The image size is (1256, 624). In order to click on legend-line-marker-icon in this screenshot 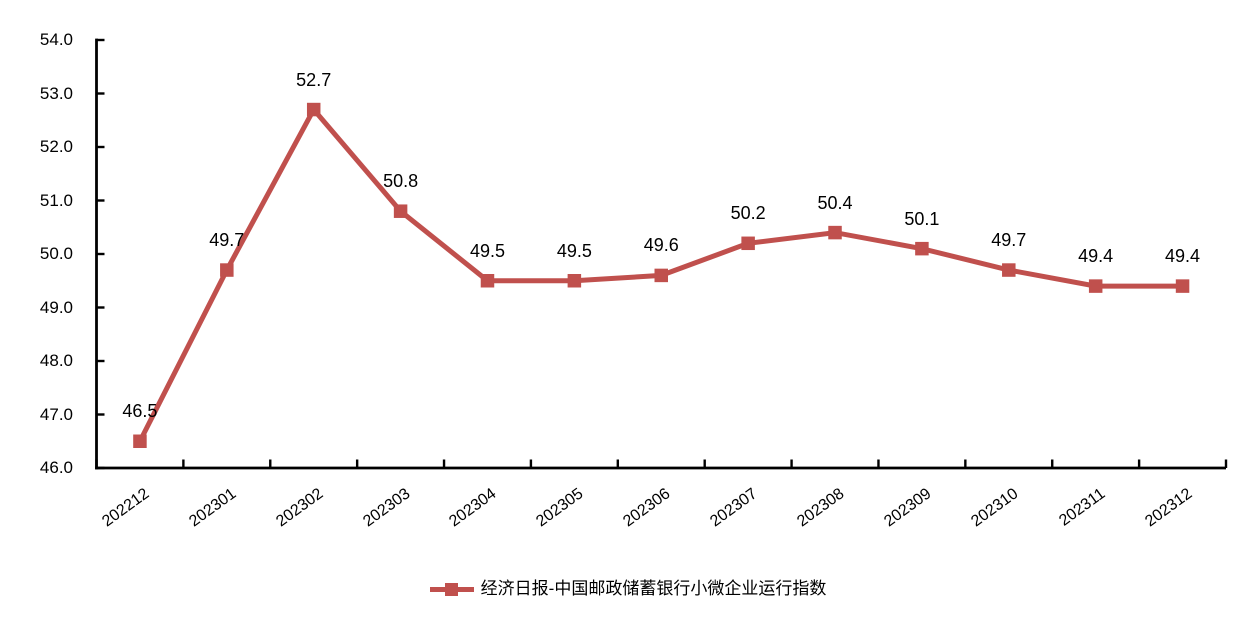, I will do `click(451, 589)`.